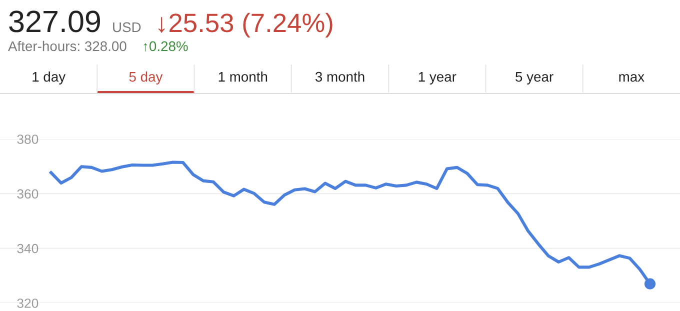 This screenshot has height=311, width=680. What do you see at coordinates (146, 78) in the screenshot?
I see `text: 5 day` at bounding box center [146, 78].